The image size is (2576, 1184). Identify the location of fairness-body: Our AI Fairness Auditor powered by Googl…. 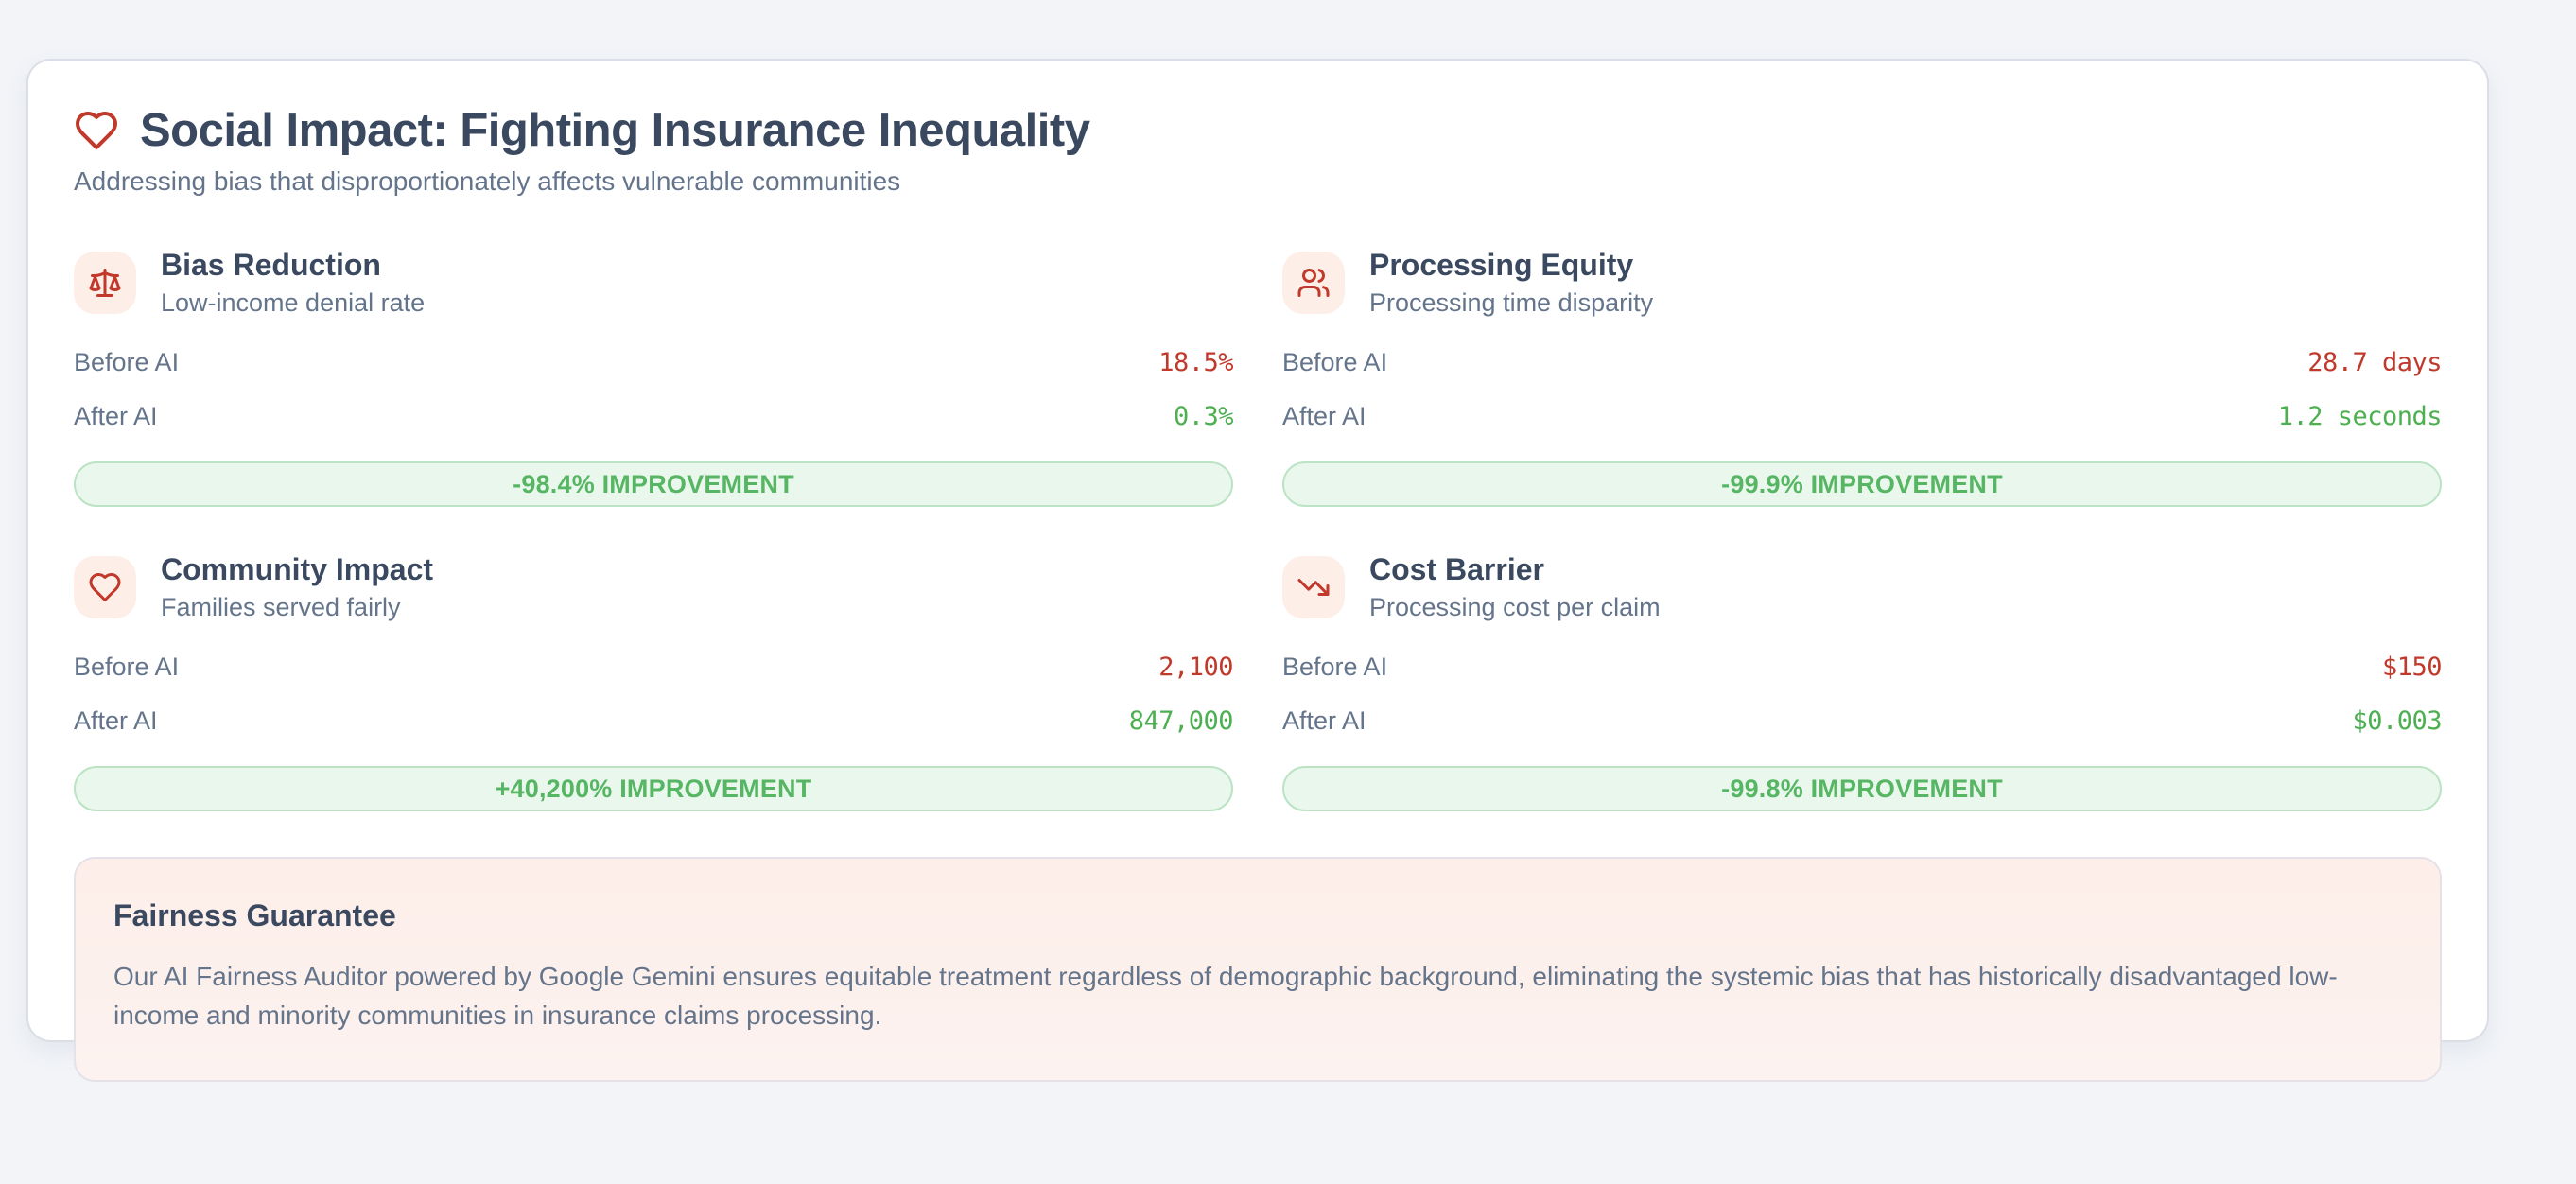
(1225, 996).